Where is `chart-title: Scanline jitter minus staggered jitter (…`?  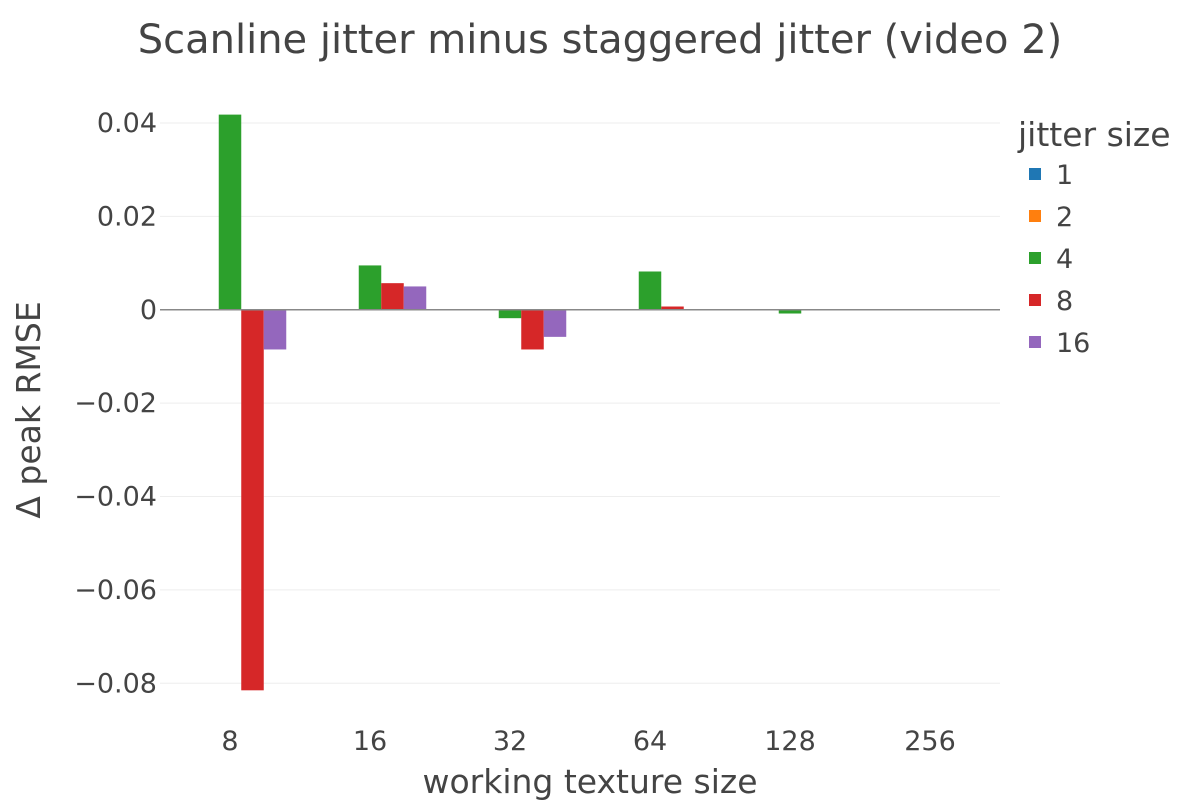 chart-title: Scanline jitter minus staggered jitter (… is located at coordinates (600, 40).